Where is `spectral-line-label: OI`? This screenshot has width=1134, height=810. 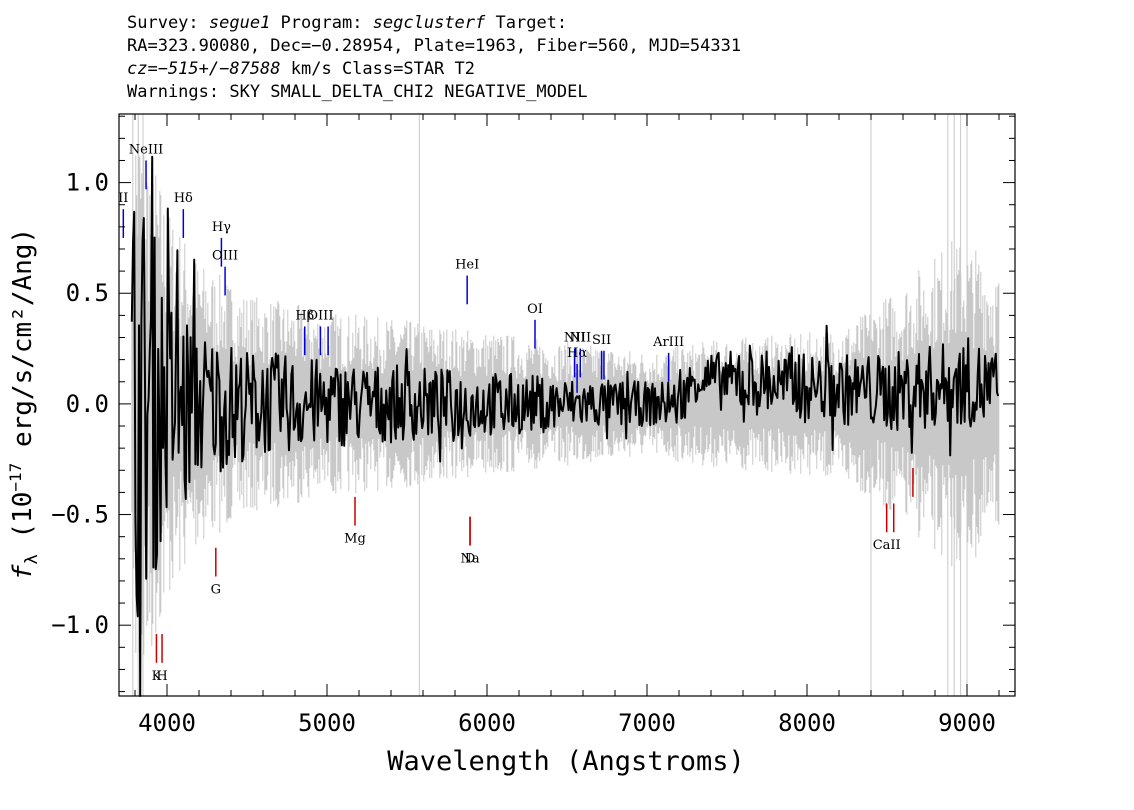 spectral-line-label: OI is located at coordinates (535, 309).